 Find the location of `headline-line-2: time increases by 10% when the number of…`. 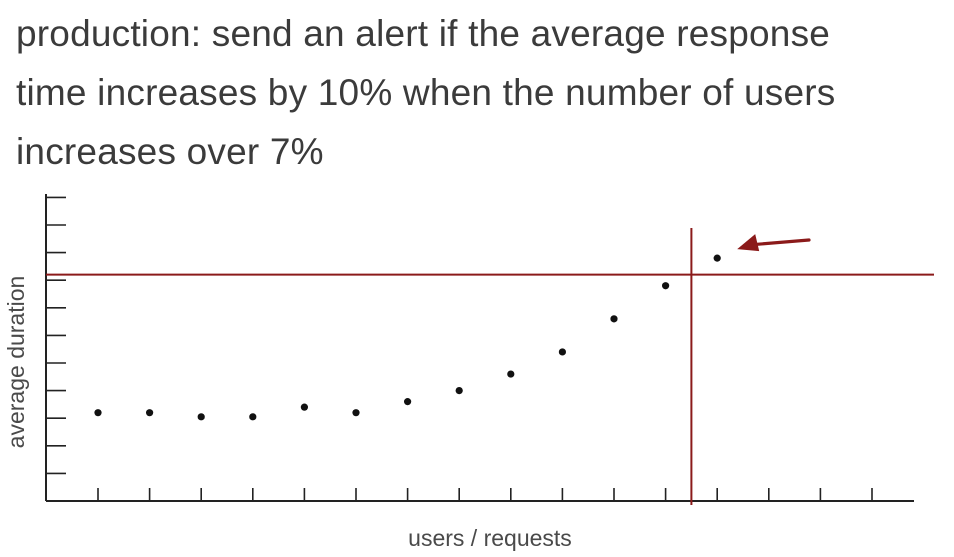

headline-line-2: time increases by 10% when the number of… is located at coordinates (426, 92).